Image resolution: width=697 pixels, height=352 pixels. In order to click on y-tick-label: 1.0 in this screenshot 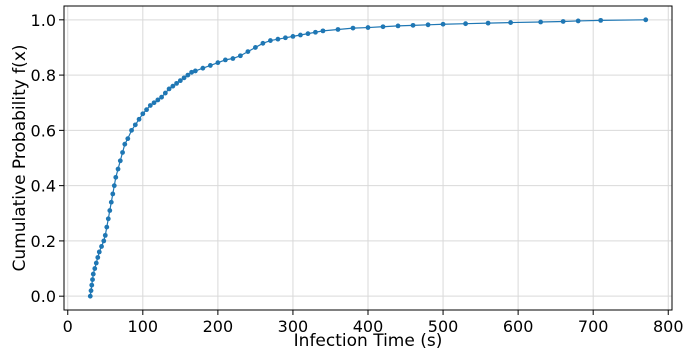, I will do `click(43, 20)`.